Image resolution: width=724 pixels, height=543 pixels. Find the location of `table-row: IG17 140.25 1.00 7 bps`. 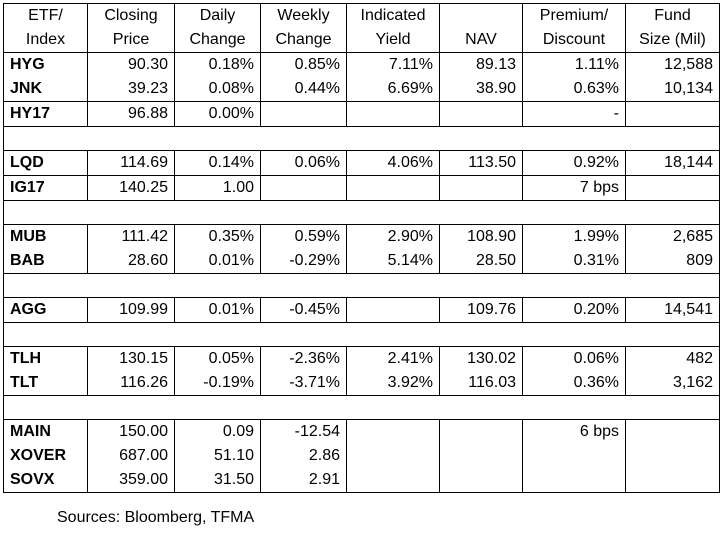

table-row: IG17 140.25 1.00 7 bps is located at coordinates (361, 188).